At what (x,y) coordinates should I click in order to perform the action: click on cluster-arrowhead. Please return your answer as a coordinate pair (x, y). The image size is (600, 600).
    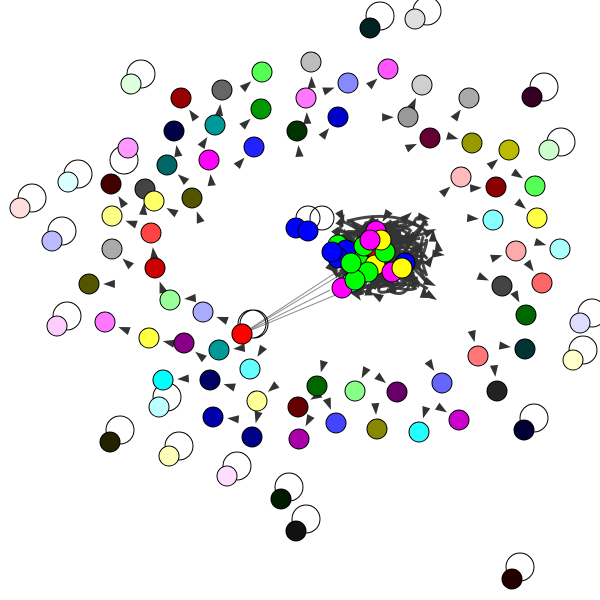
    Looking at the image, I should click on (403, 238).